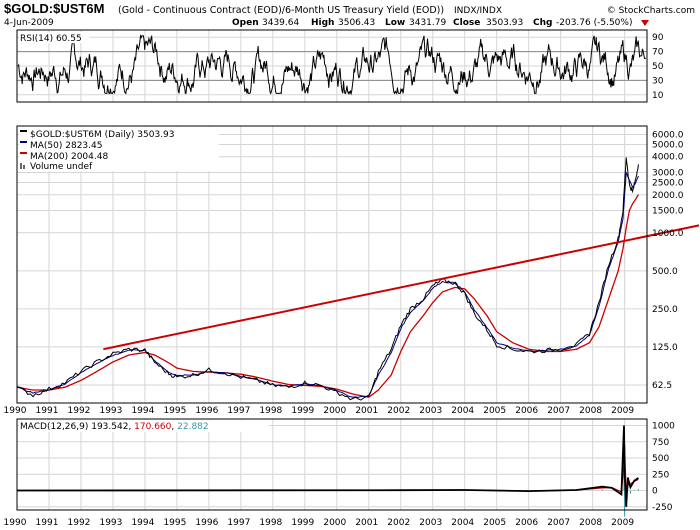 Image resolution: width=700 pixels, height=530 pixels. I want to click on rsi-y-tick-90: 90, so click(658, 38).